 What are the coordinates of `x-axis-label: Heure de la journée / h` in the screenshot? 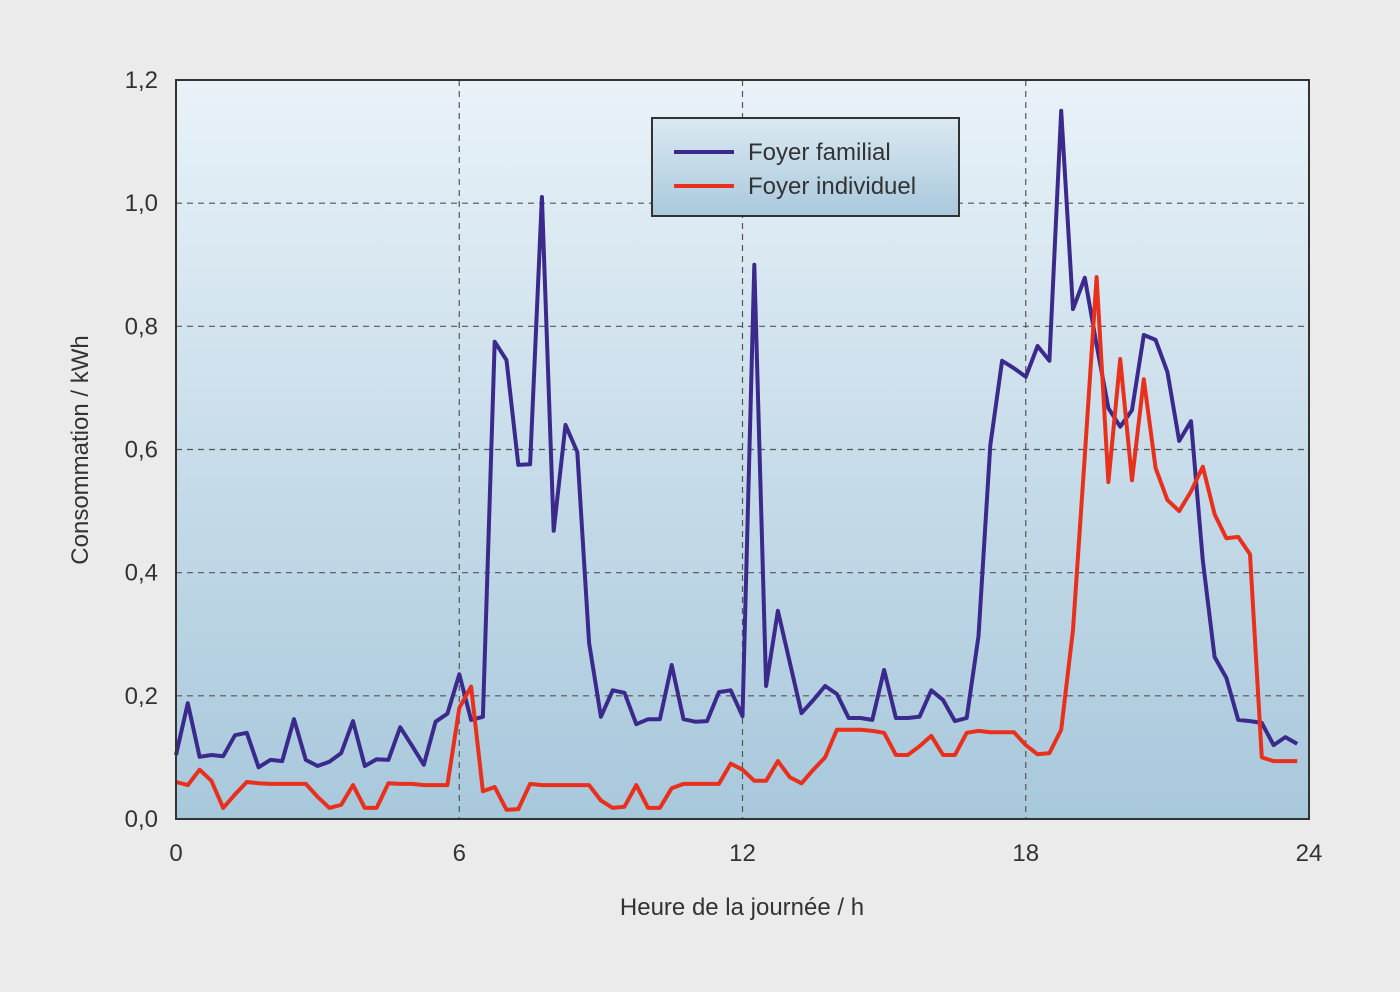 It's located at (742, 907).